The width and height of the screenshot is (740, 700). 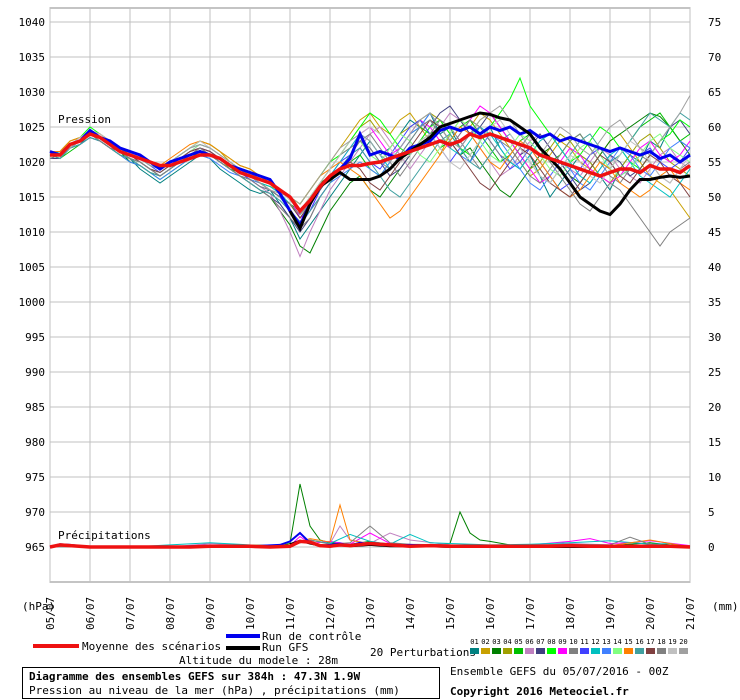 I want to click on precip-mean-line, so click(x=370, y=544).